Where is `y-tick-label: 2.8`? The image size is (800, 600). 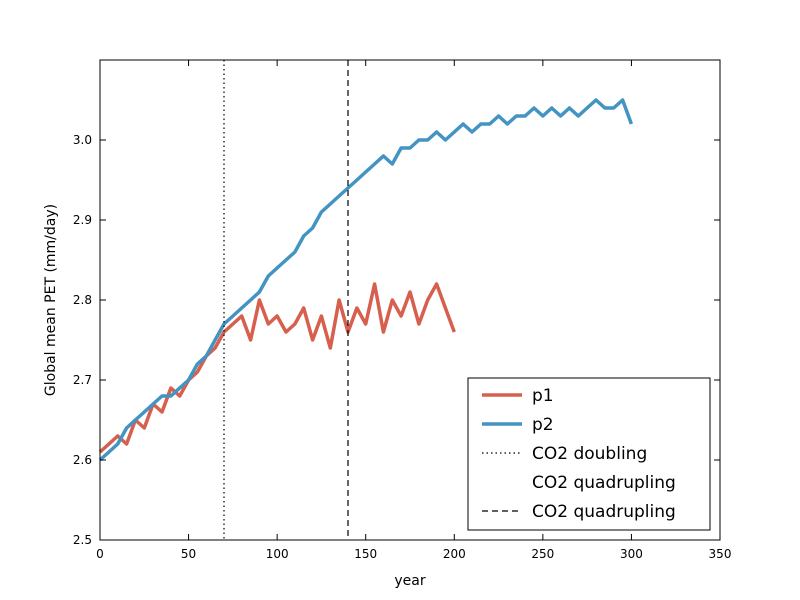 y-tick-label: 2.8 is located at coordinates (82, 300).